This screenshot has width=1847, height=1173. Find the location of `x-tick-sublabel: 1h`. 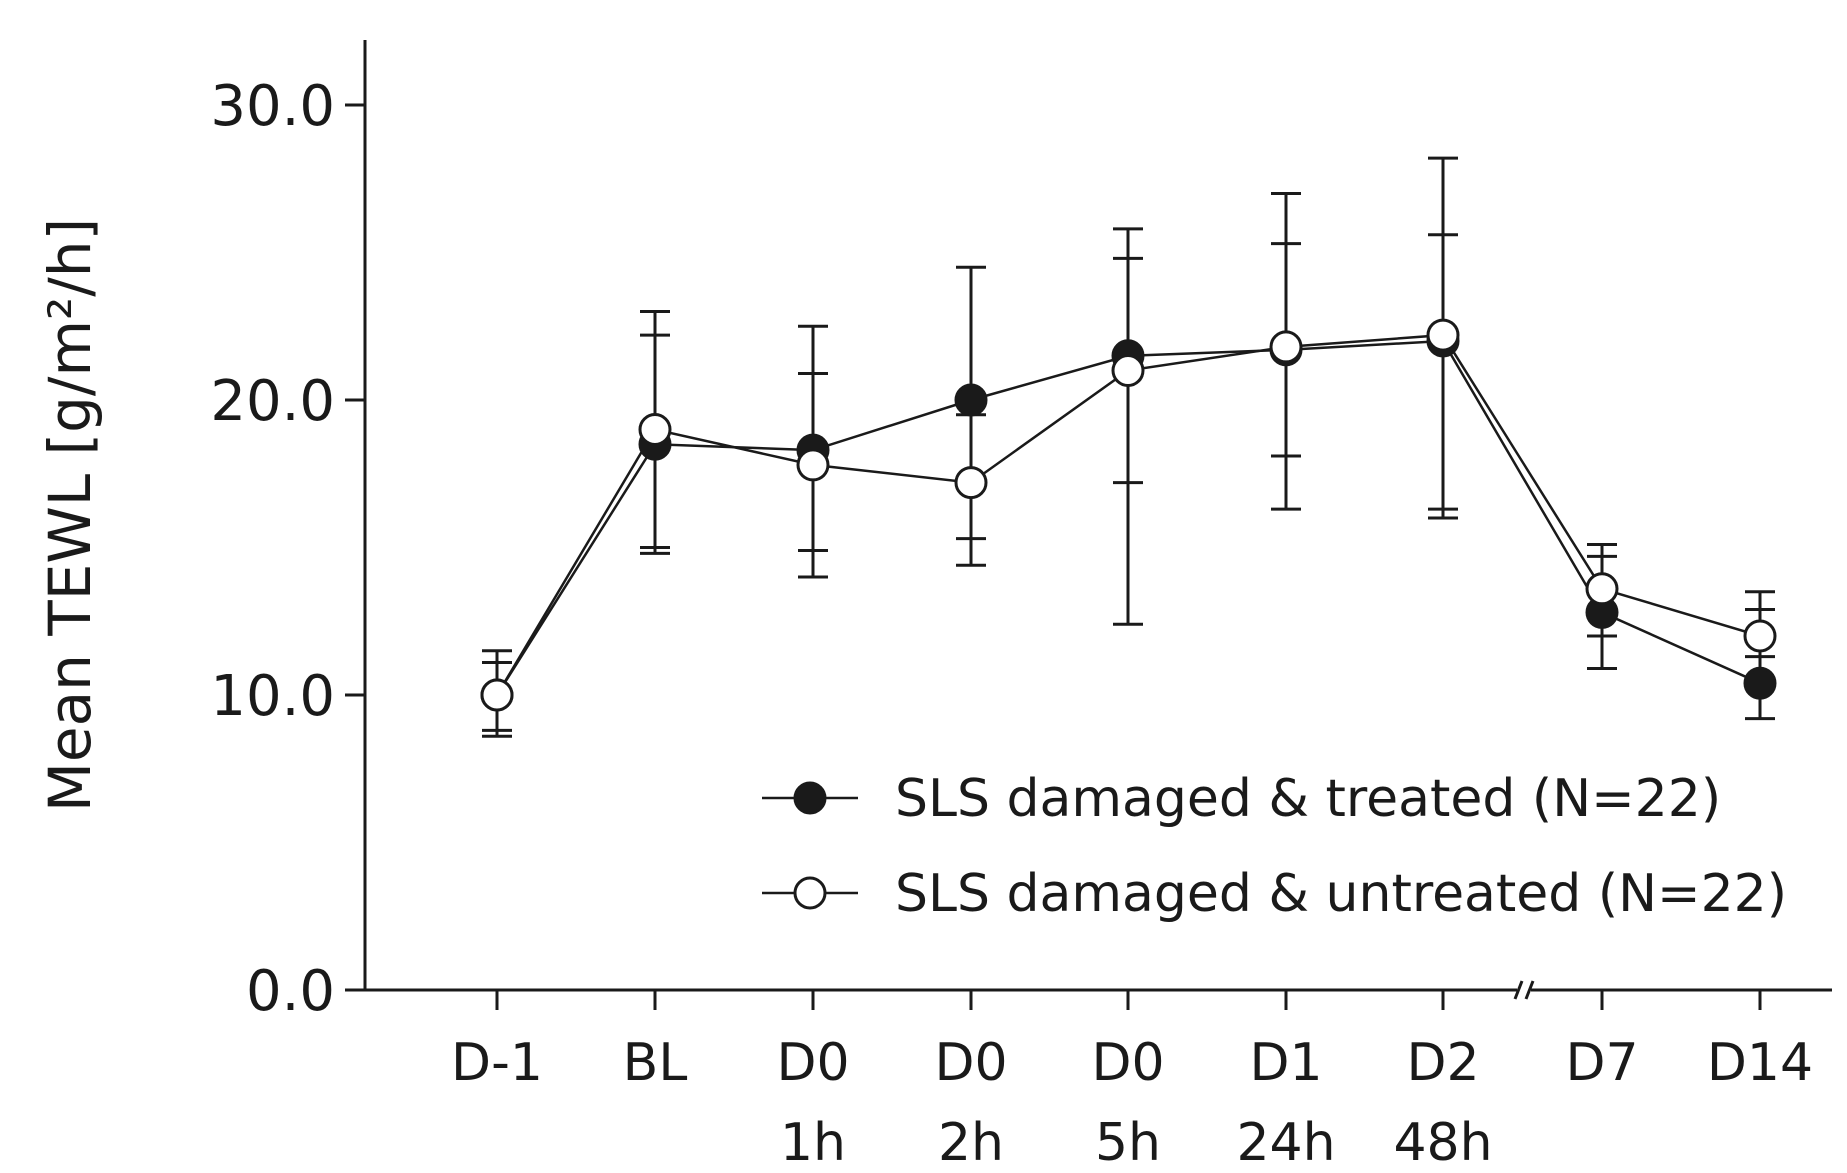

x-tick-sublabel: 1h is located at coordinates (813, 1143).